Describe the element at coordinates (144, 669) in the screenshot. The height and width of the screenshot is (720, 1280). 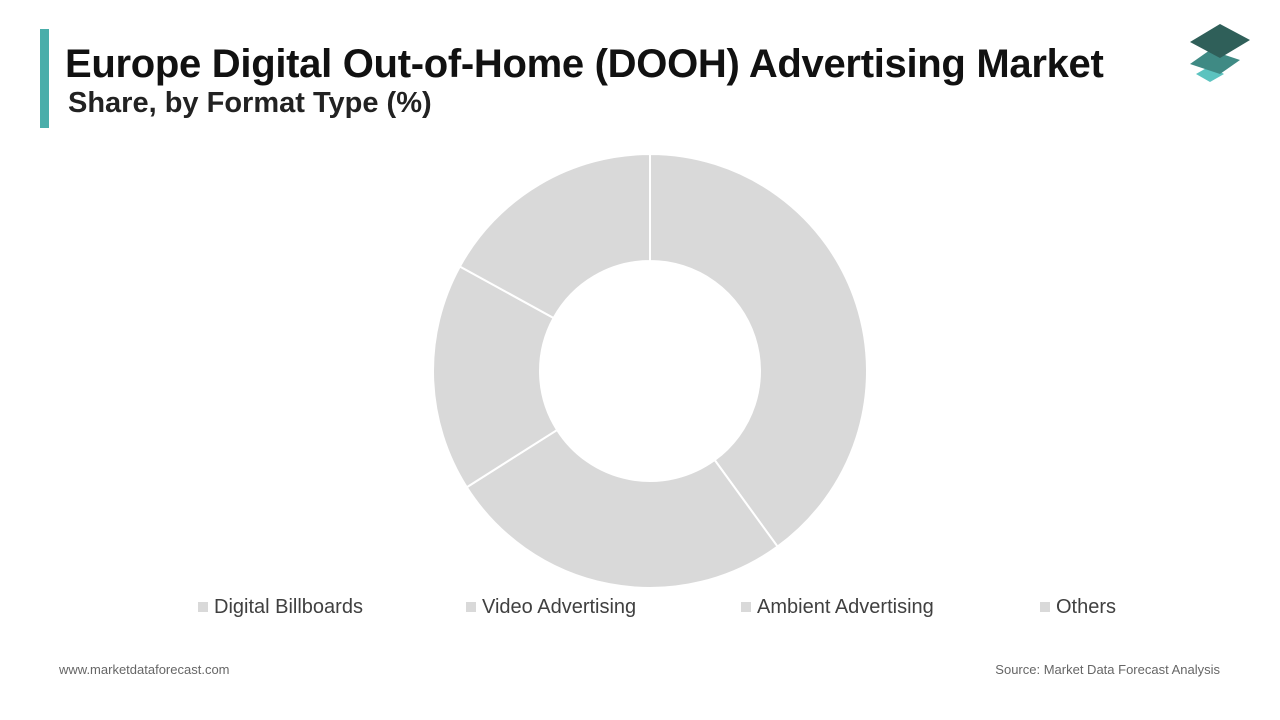
I see `footer-website: www.marketdataforecast.com` at that location.